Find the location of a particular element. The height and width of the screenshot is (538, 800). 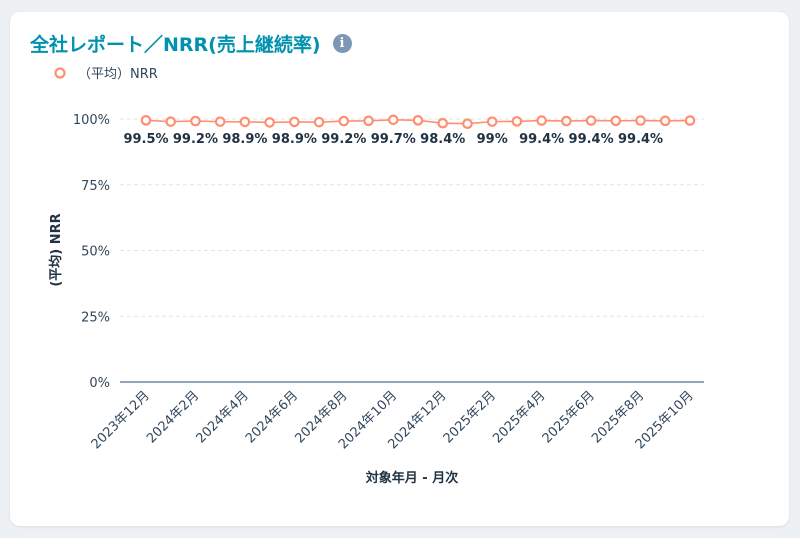

x-tick-label: 2023年12月 is located at coordinates (121, 420).